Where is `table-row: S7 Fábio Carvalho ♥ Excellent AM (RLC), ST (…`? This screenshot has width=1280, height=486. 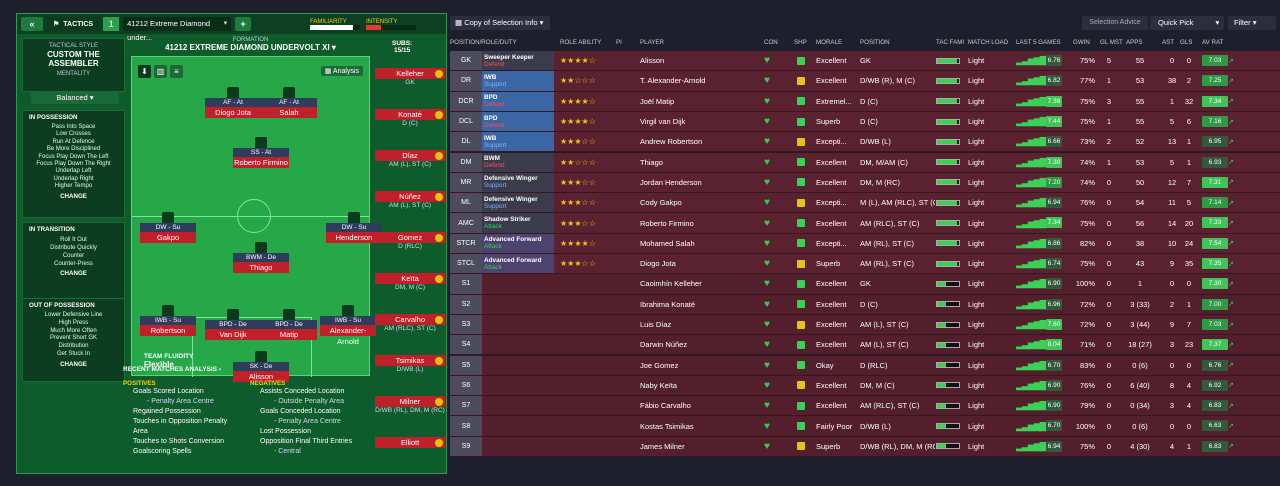 table-row: S7 Fábio Carvalho ♥ Excellent AM (RLC), ST (… is located at coordinates (865, 406).